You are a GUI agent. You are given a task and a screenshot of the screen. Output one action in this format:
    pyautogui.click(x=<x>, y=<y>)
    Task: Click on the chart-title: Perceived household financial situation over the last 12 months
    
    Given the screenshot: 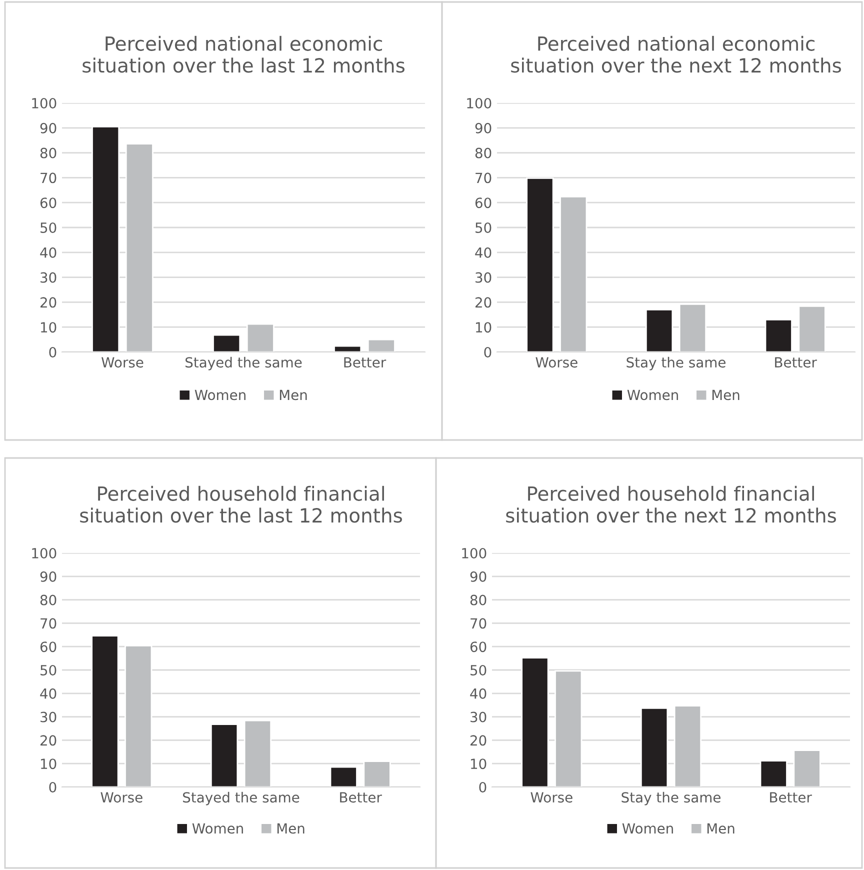 What is the action you would take?
    pyautogui.click(x=241, y=504)
    